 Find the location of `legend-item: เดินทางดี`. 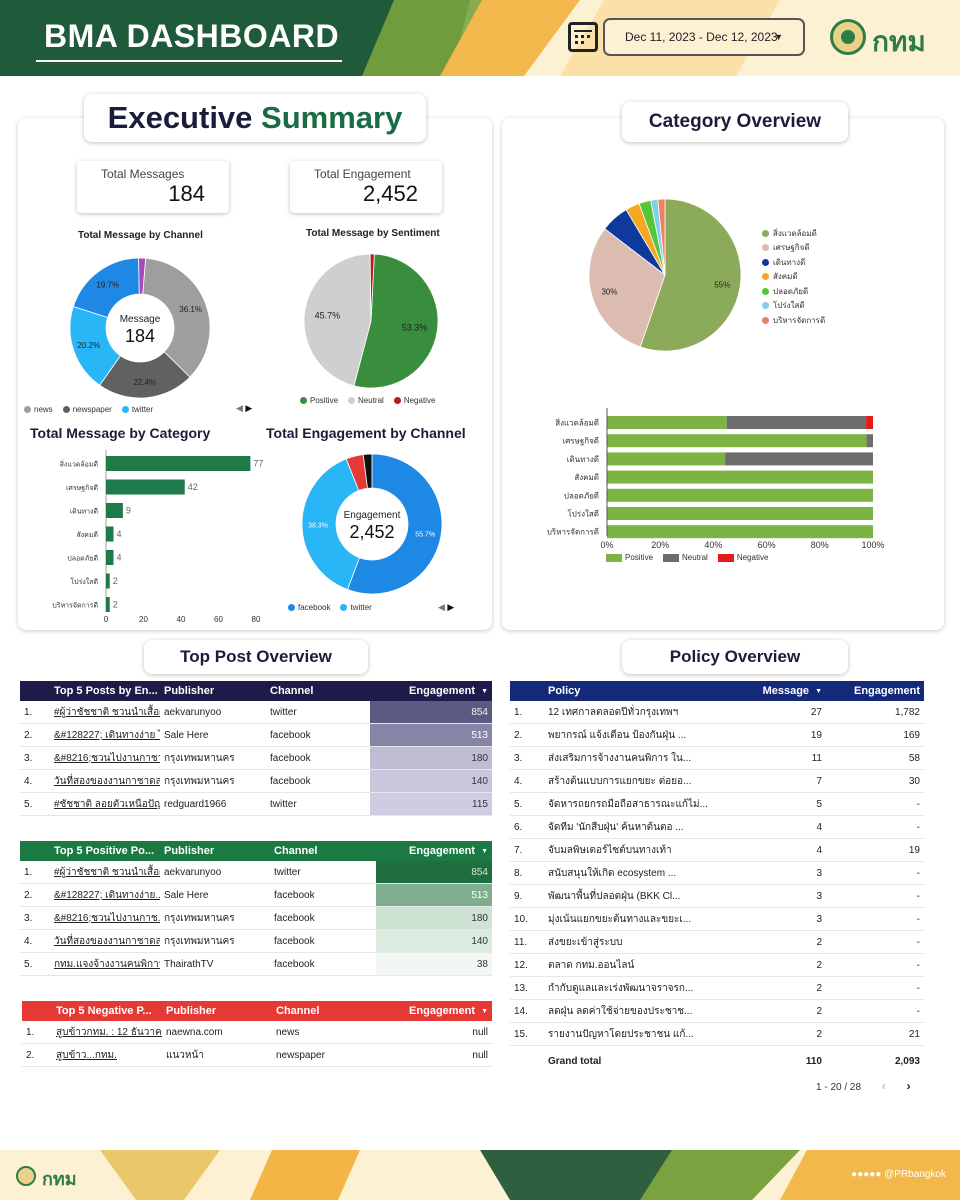

legend-item: เดินทางดี is located at coordinates (793, 262).